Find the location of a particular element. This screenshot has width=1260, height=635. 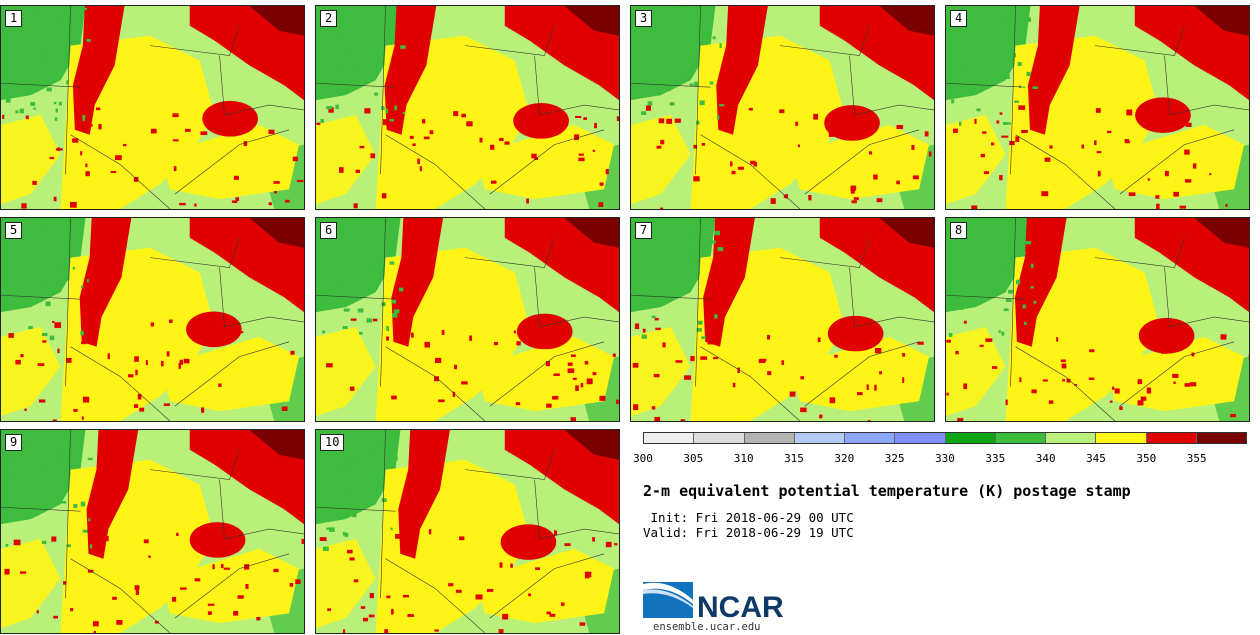

member-number-label: 4 is located at coordinates (959, 18).